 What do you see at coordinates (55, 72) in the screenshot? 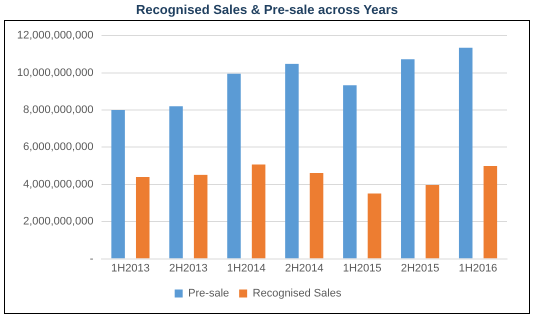
I see `y-tick-label: 10,000,000,000` at bounding box center [55, 72].